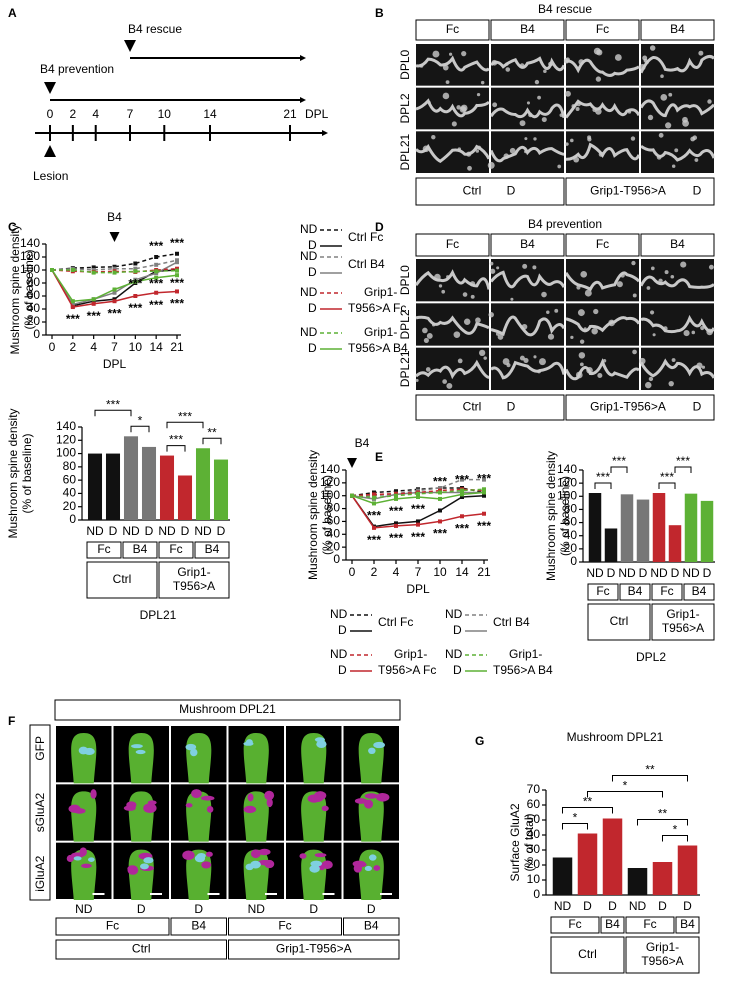 This screenshot has width=729, height=982. What do you see at coordinates (70, 479) in the screenshot?
I see `y-tick-label: 60` at bounding box center [70, 479].